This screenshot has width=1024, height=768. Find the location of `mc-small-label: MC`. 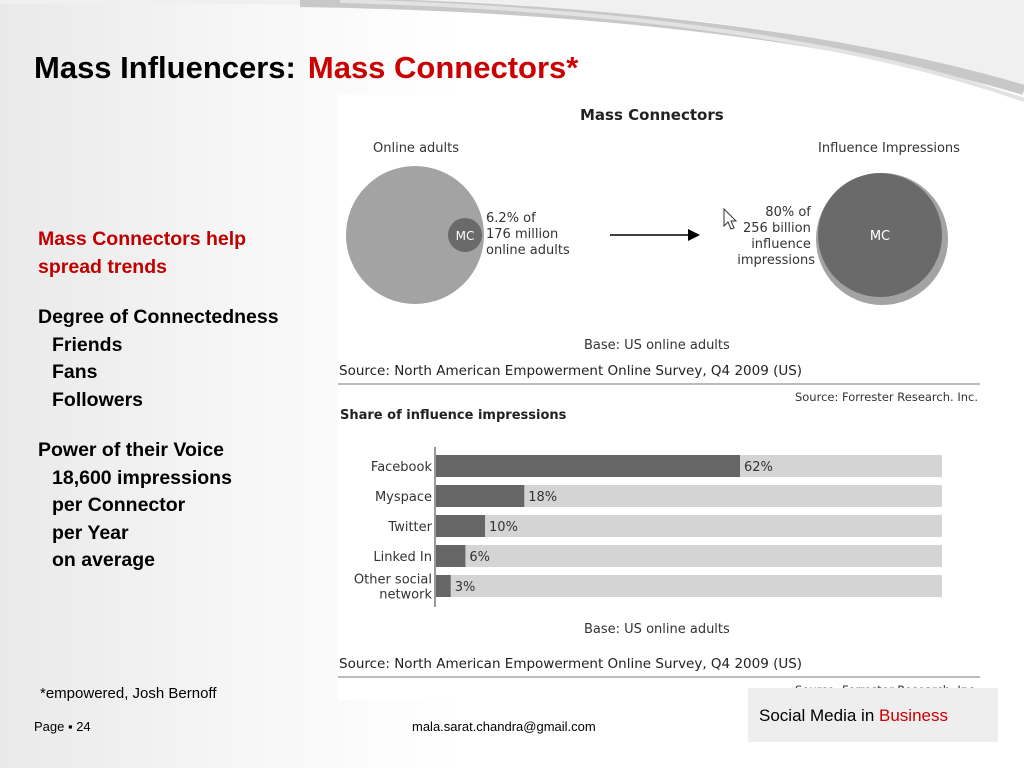

mc-small-label: MC is located at coordinates (465, 236).